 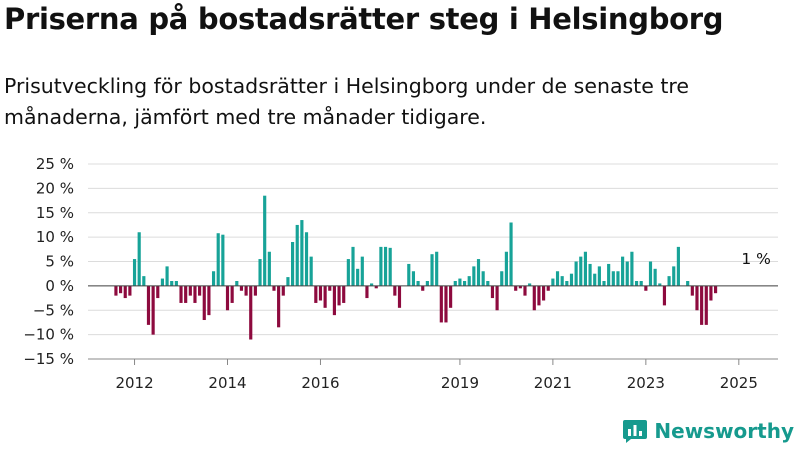 I want to click on x-tick-label: 2025, so click(x=739, y=383).